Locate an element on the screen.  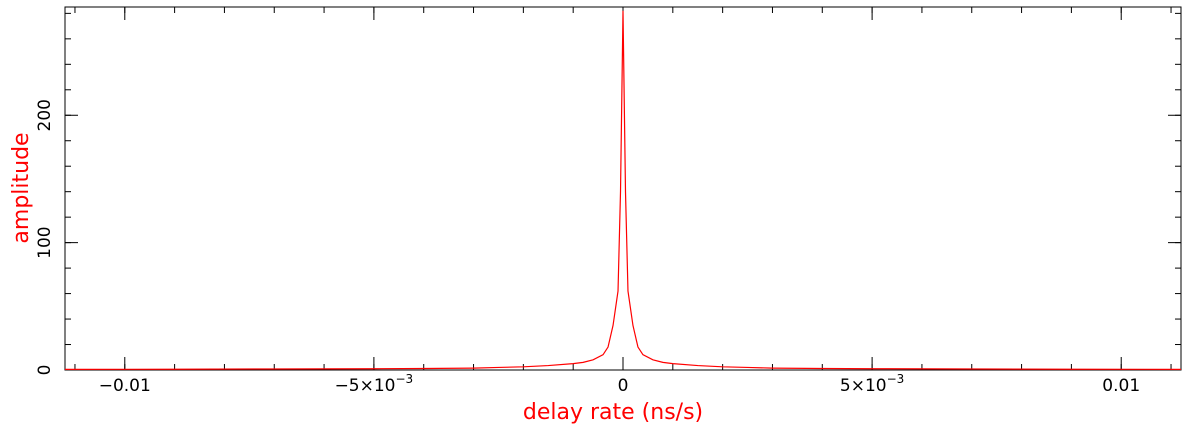
x-tick-label: 0 is located at coordinates (623, 386).